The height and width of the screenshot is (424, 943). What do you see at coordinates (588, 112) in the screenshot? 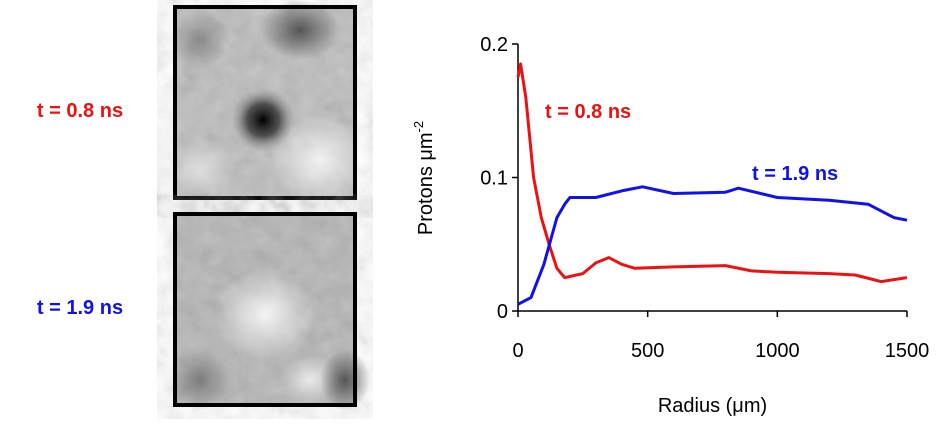
I see `annotation: t = 0.8 ns` at bounding box center [588, 112].